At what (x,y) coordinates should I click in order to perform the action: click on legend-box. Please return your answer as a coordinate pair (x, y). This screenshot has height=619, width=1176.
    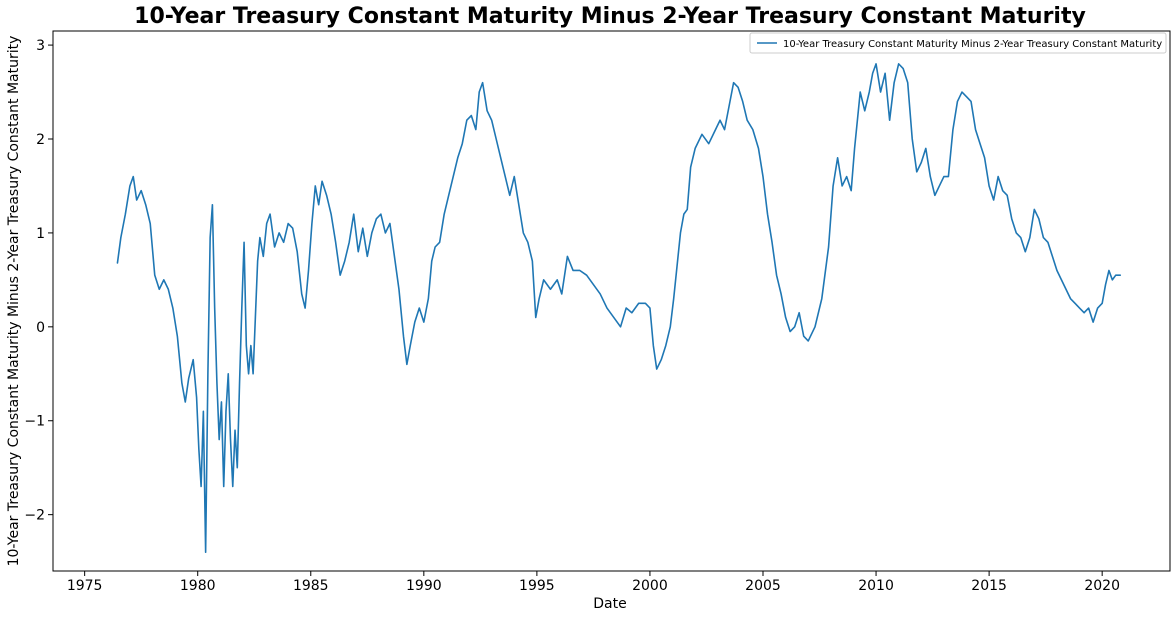
    Looking at the image, I should click on (958, 43).